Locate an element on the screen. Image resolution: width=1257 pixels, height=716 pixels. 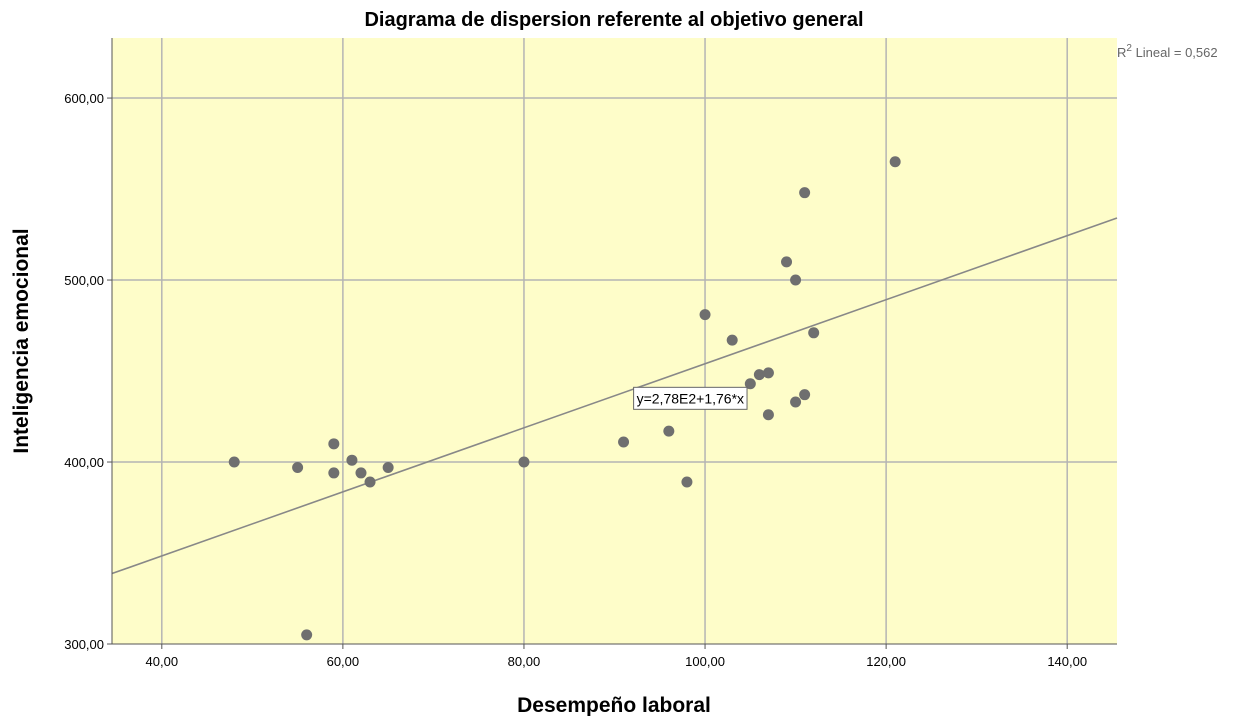
y-tick-label: 500,00 is located at coordinates (84, 280).